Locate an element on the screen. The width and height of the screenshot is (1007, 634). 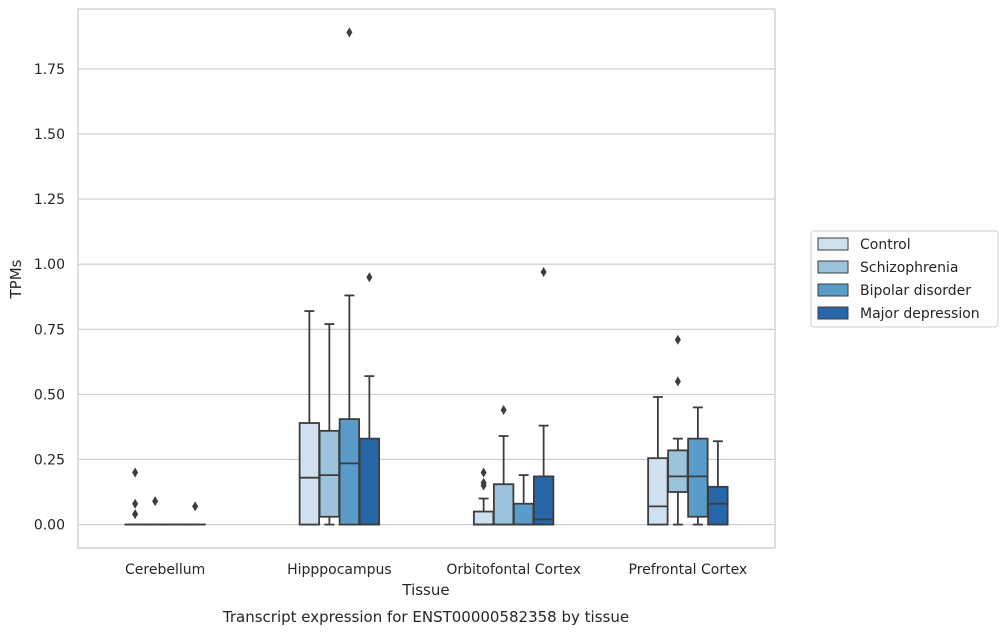
legend-frame is located at coordinates (904, 279).